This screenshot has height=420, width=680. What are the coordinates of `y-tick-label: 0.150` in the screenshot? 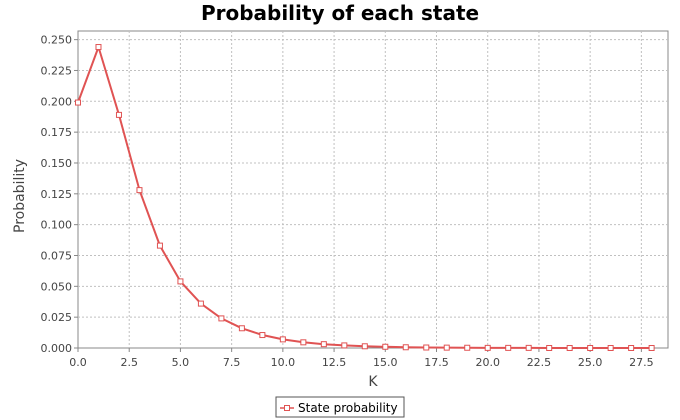 It's located at (57, 163).